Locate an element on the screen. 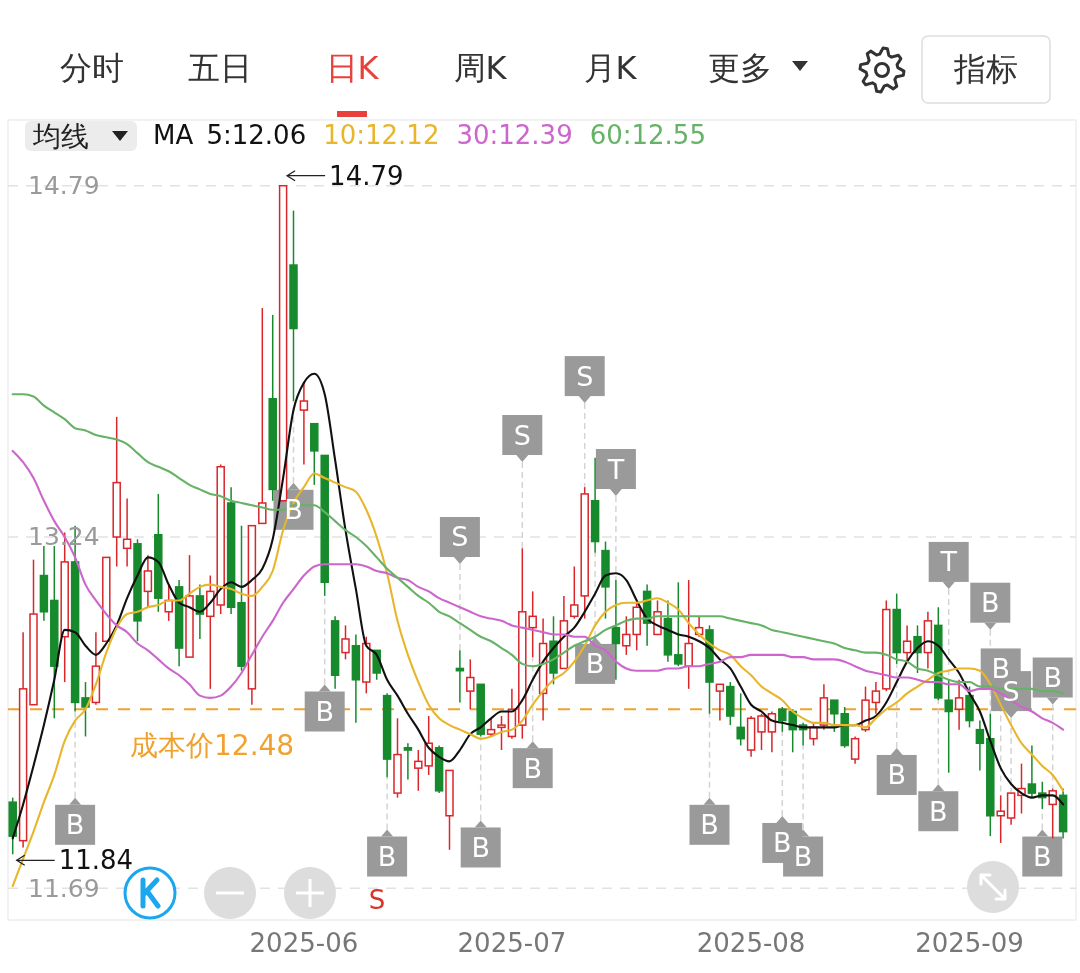 This screenshot has height=973, width=1080. text: 日K is located at coordinates (352, 68).